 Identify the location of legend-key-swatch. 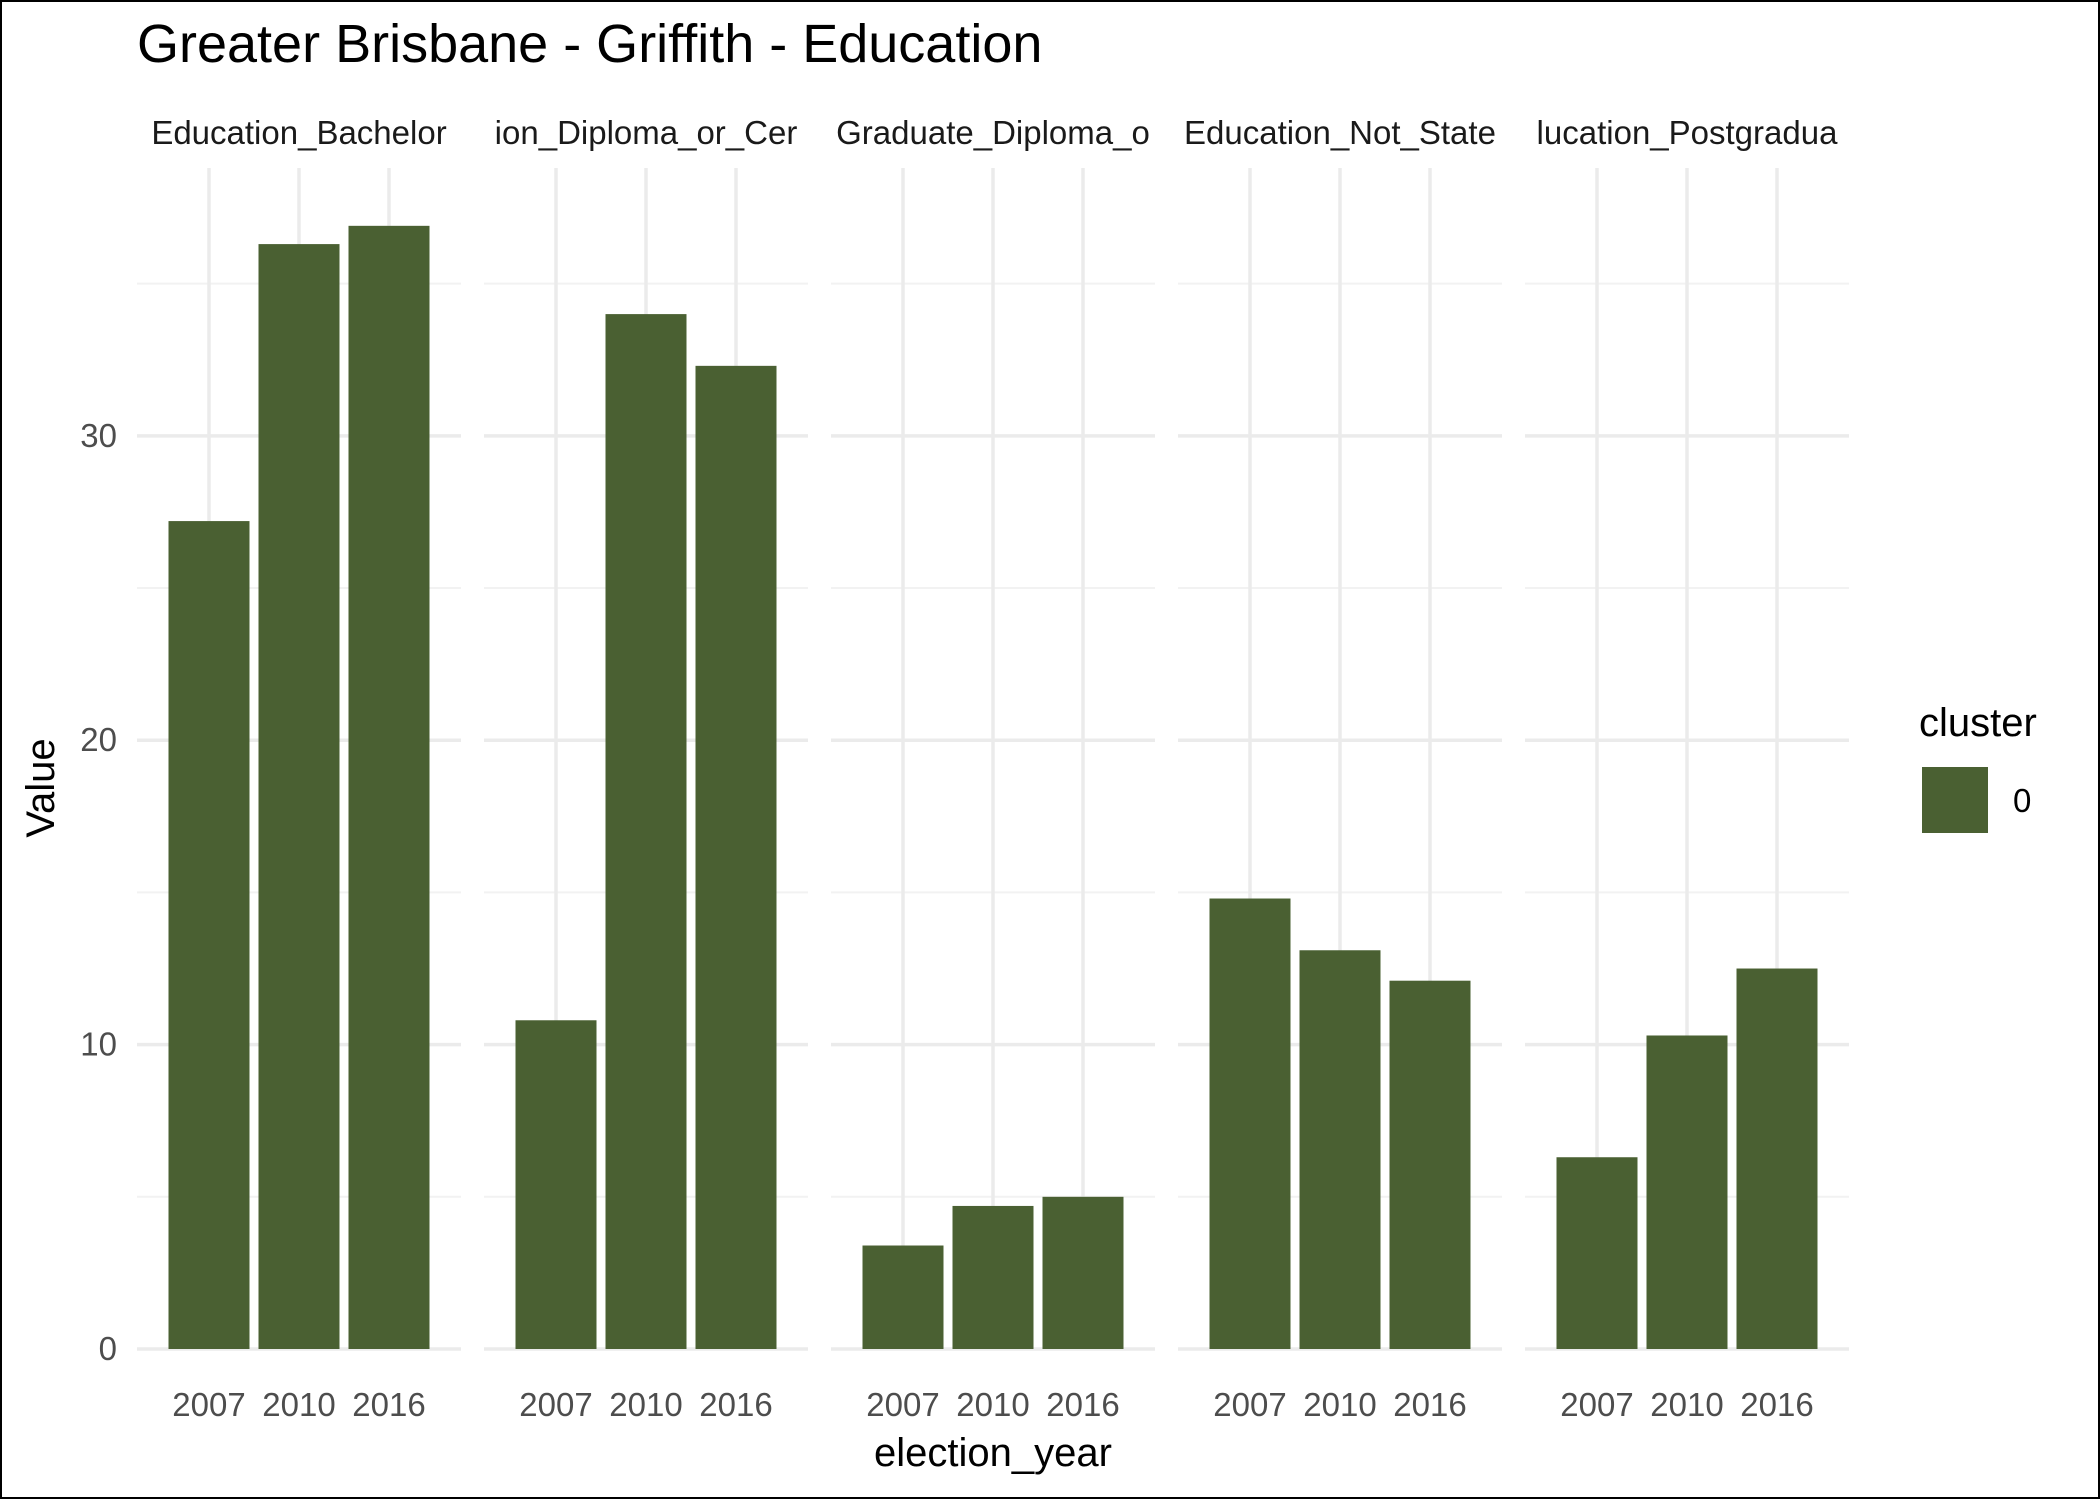
(1955, 800).